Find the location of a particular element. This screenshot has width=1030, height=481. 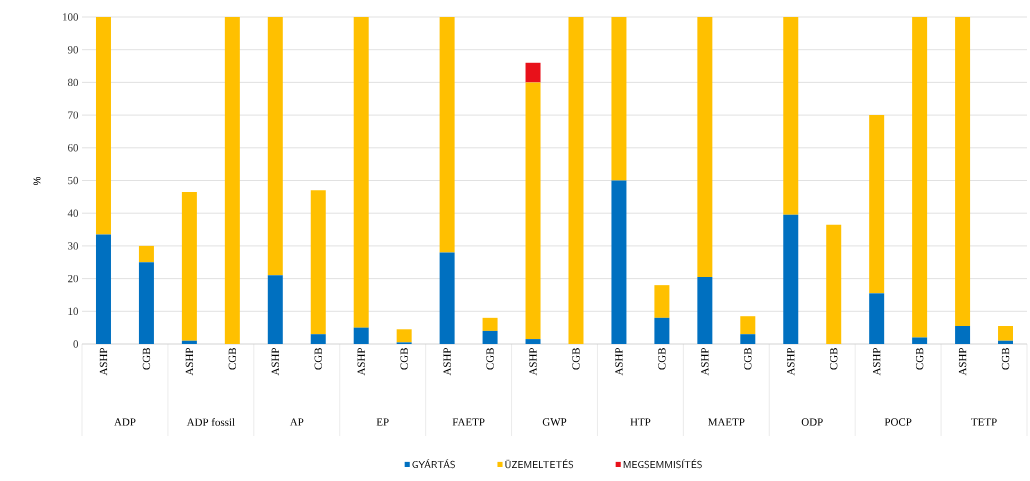

legend-label: MEGSEMMISÍTÉS is located at coordinates (662, 464).